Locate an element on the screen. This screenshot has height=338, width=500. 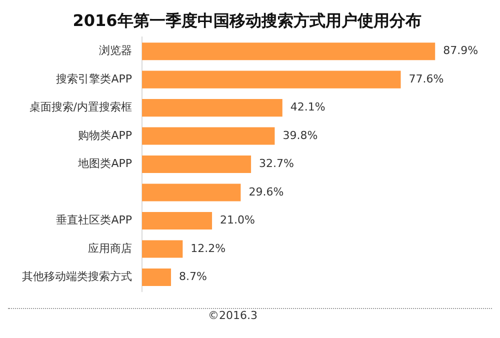
data-label: 39.8% is located at coordinates (300, 135).